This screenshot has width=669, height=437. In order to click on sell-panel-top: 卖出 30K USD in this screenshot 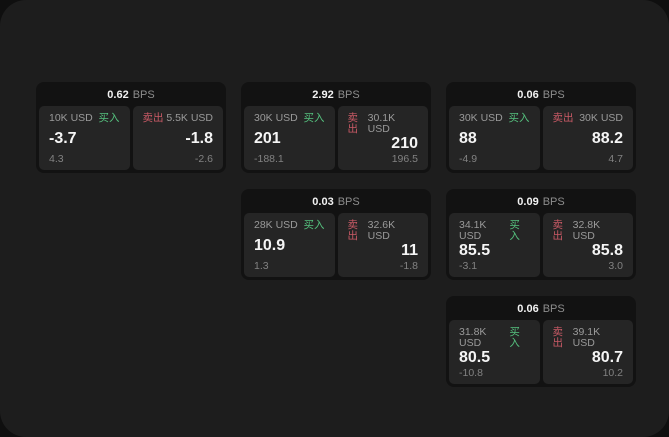, I will do `click(588, 118)`.